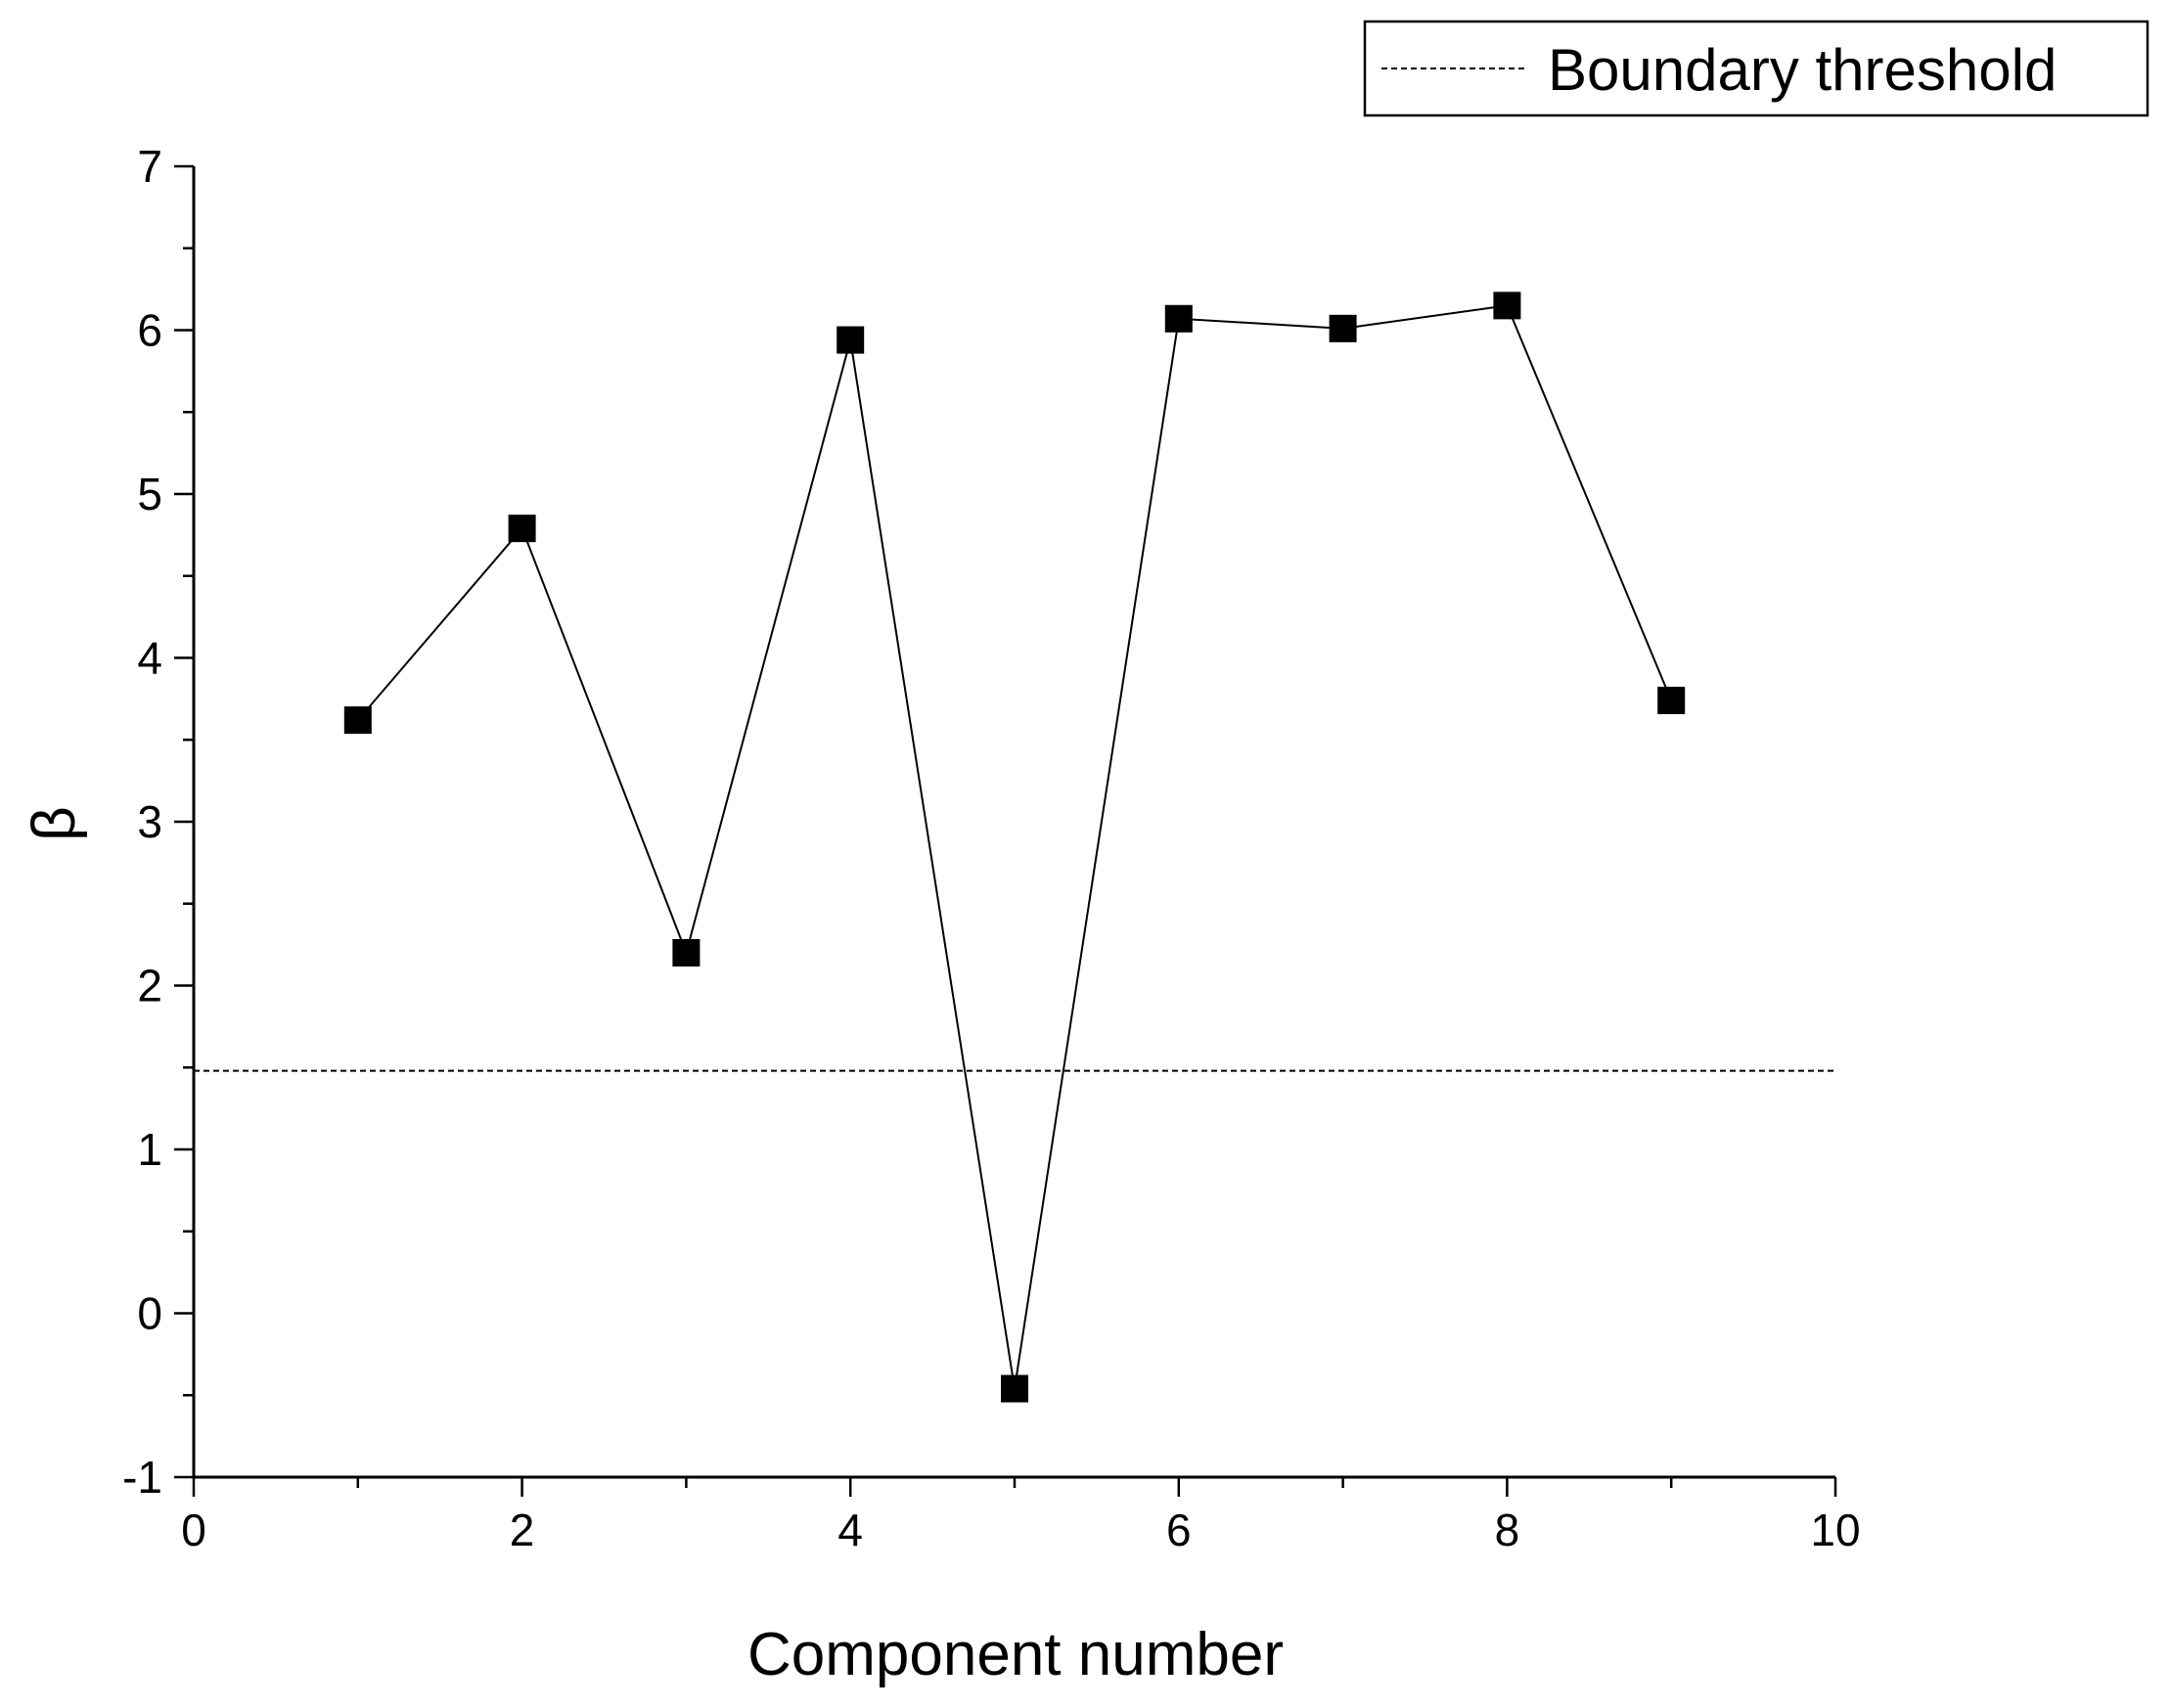 The image size is (2171, 1708). I want to click on x-axis-title: Component number, so click(1015, 1654).